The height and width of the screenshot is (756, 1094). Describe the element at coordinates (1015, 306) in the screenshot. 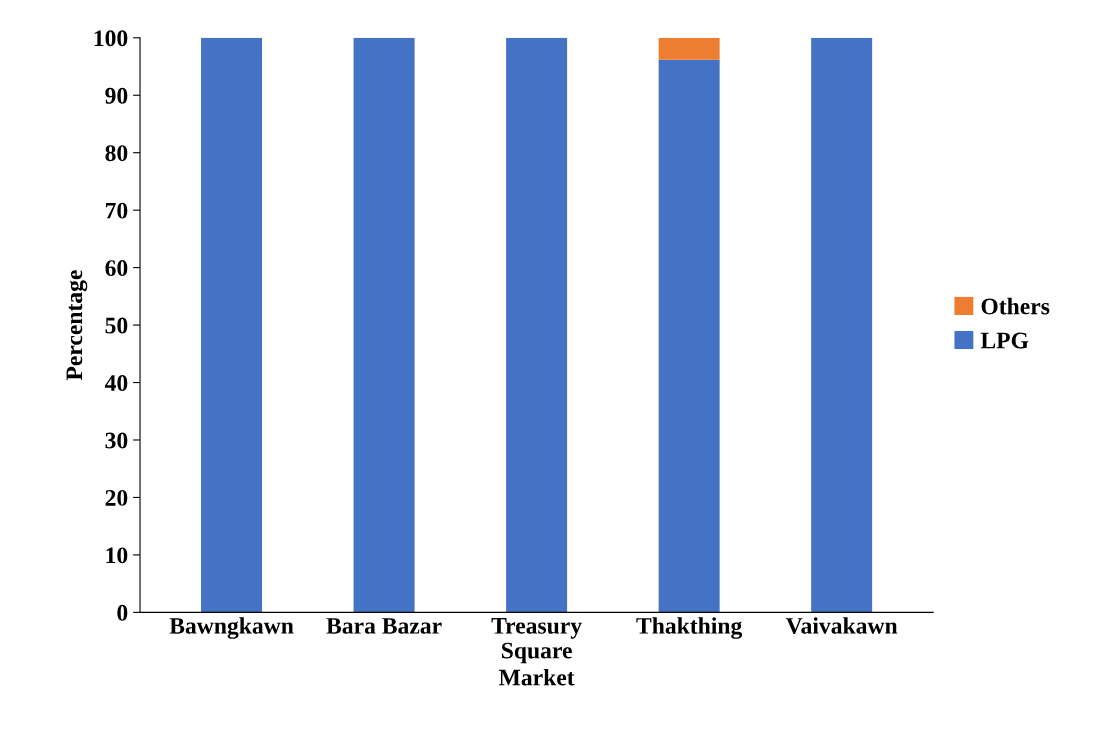

I see `legend-label: Others` at that location.